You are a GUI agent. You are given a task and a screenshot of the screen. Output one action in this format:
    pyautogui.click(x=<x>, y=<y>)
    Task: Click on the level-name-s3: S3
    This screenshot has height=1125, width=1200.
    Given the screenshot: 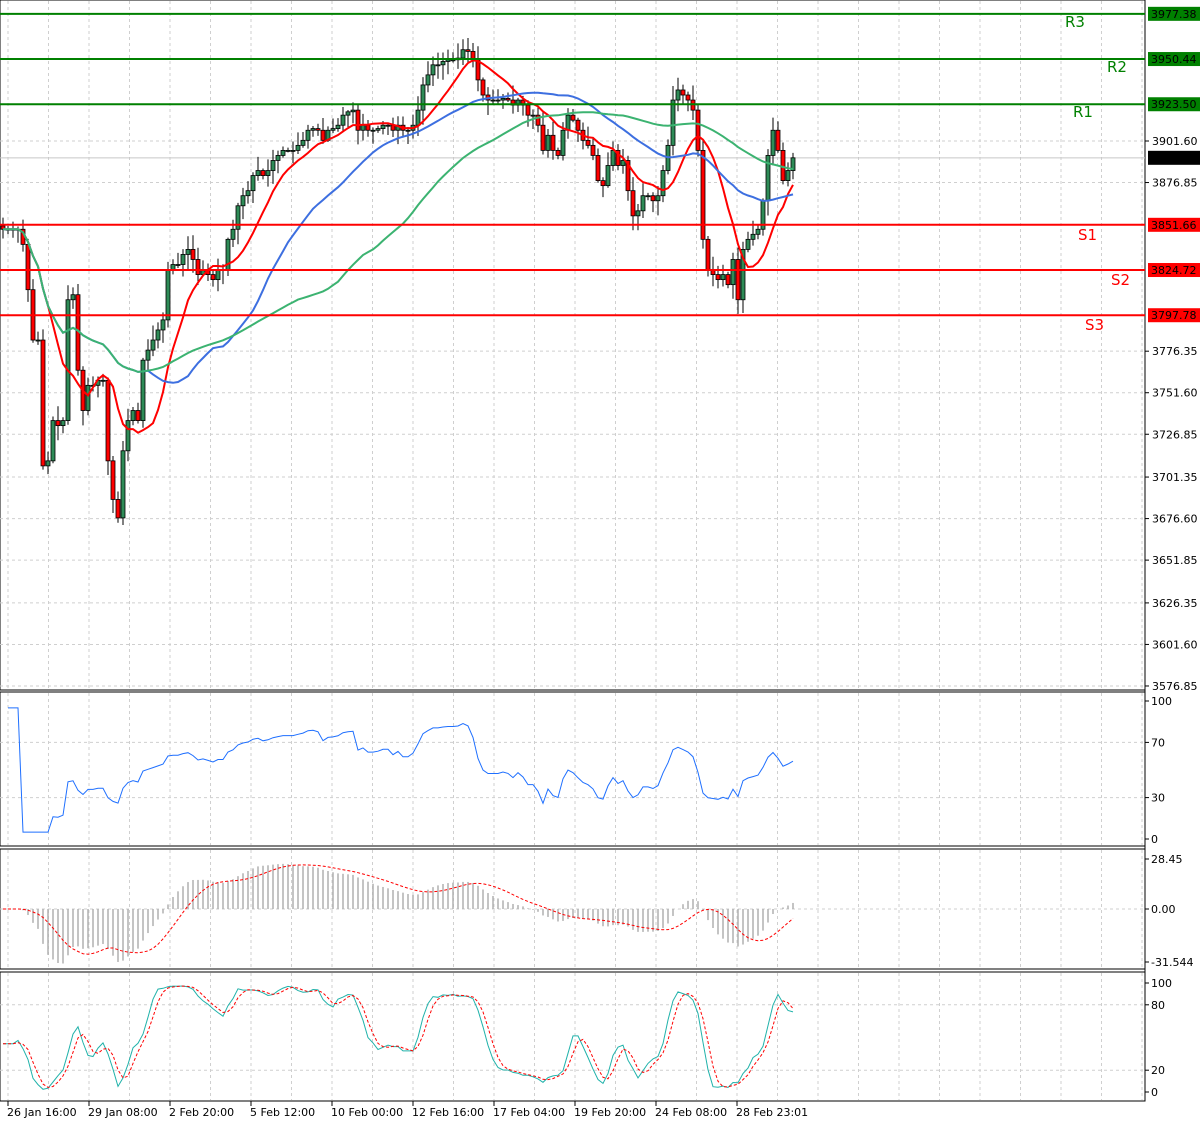 What is the action you would take?
    pyautogui.click(x=1094, y=325)
    